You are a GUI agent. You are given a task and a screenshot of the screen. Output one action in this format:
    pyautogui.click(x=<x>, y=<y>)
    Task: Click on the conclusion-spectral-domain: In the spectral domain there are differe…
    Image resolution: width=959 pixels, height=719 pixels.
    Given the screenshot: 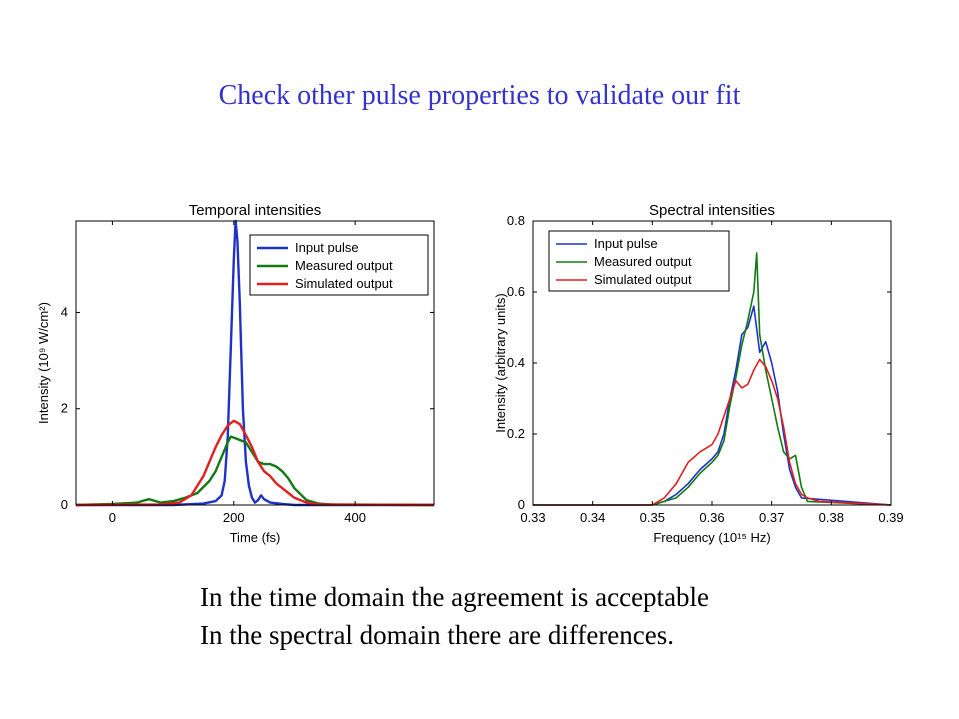 What is the action you would take?
    pyautogui.click(x=437, y=635)
    